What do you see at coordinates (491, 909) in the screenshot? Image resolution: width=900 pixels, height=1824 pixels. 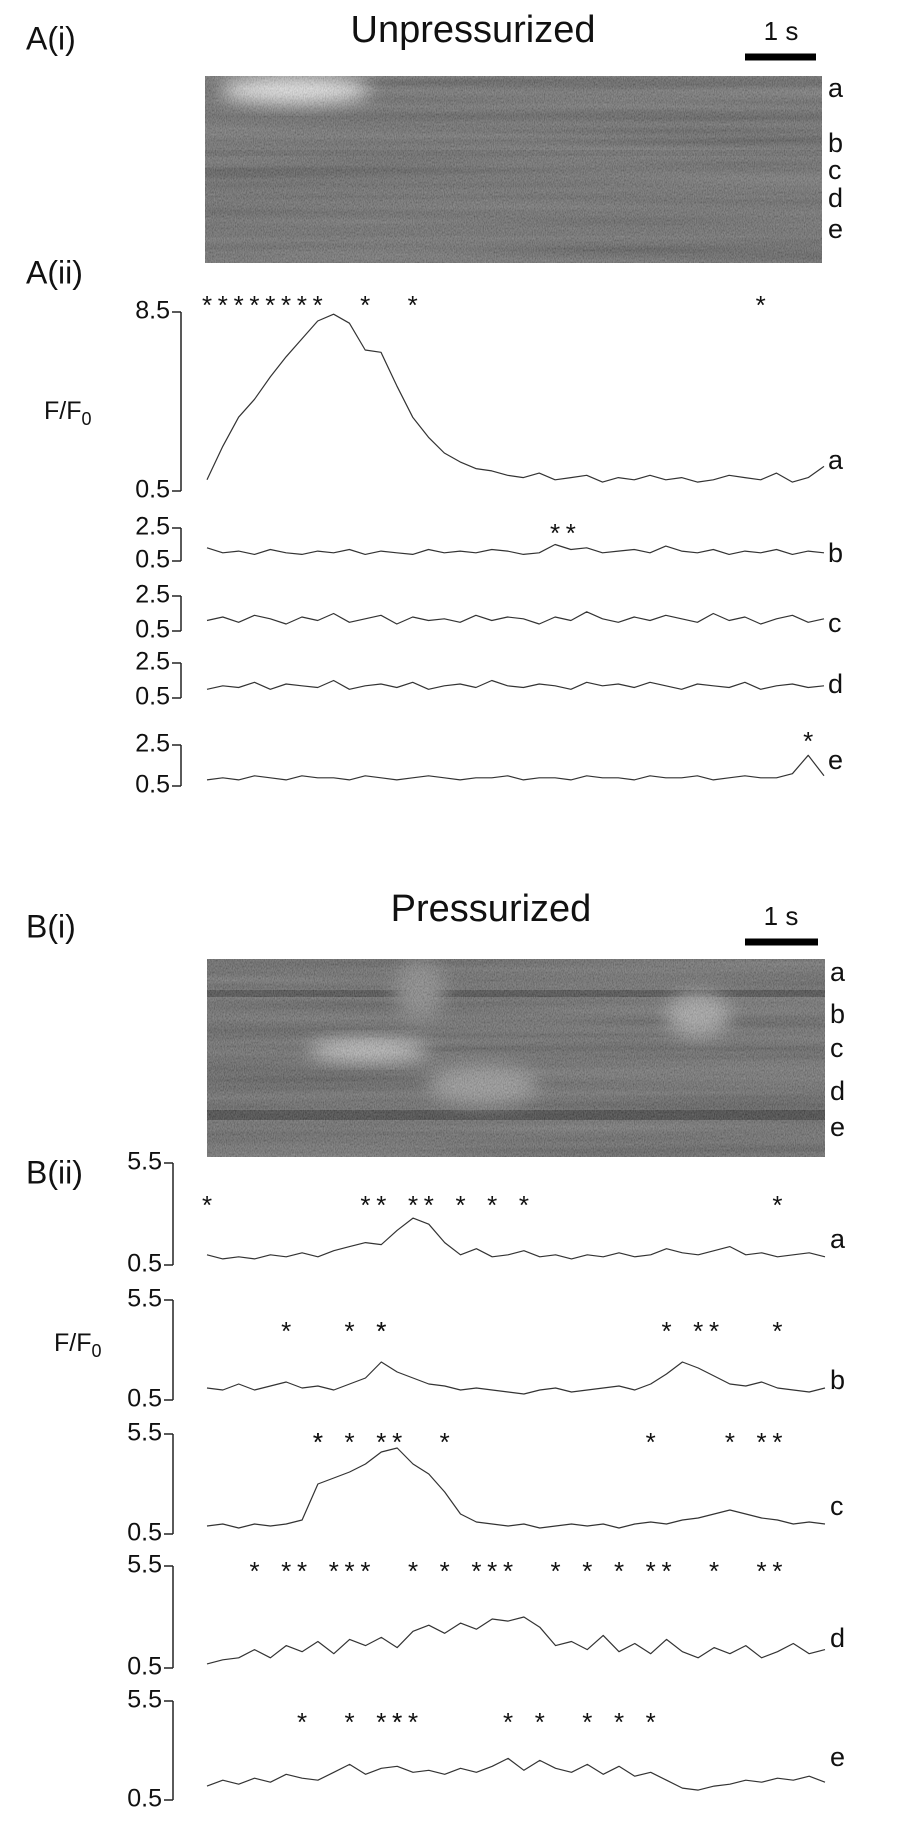 I see `panel-title: Pressurized` at bounding box center [491, 909].